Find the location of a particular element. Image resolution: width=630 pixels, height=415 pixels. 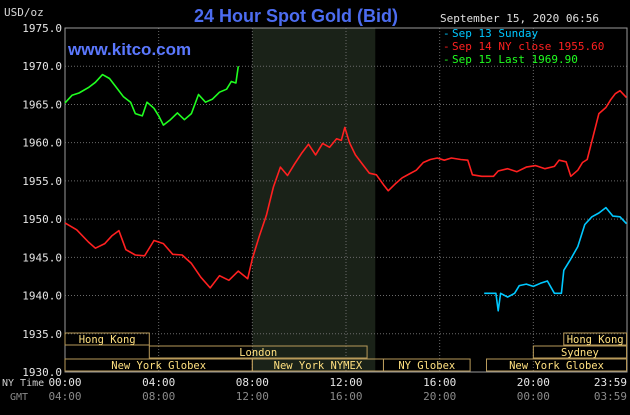

y-tick-label: 1950.0 is located at coordinates (42, 219).